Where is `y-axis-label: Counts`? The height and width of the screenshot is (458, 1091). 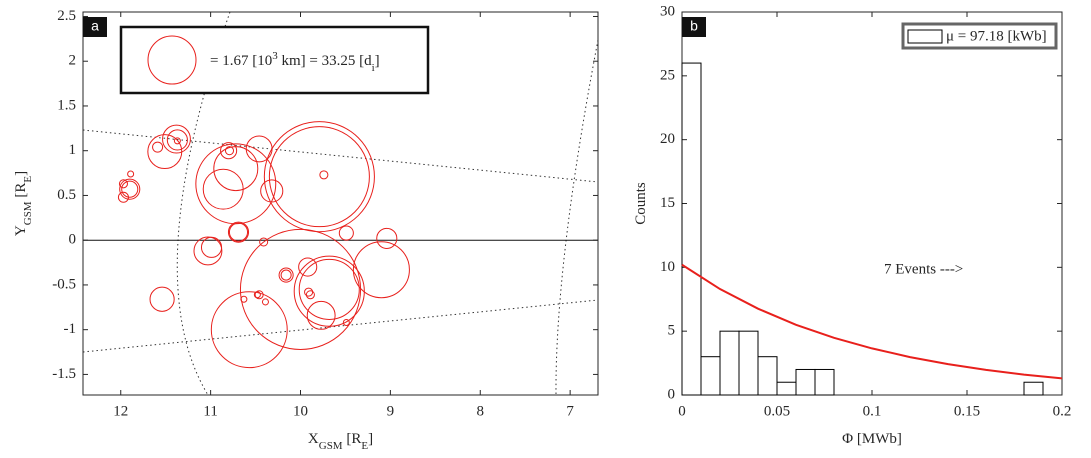
y-axis-label: Counts is located at coordinates (641, 203).